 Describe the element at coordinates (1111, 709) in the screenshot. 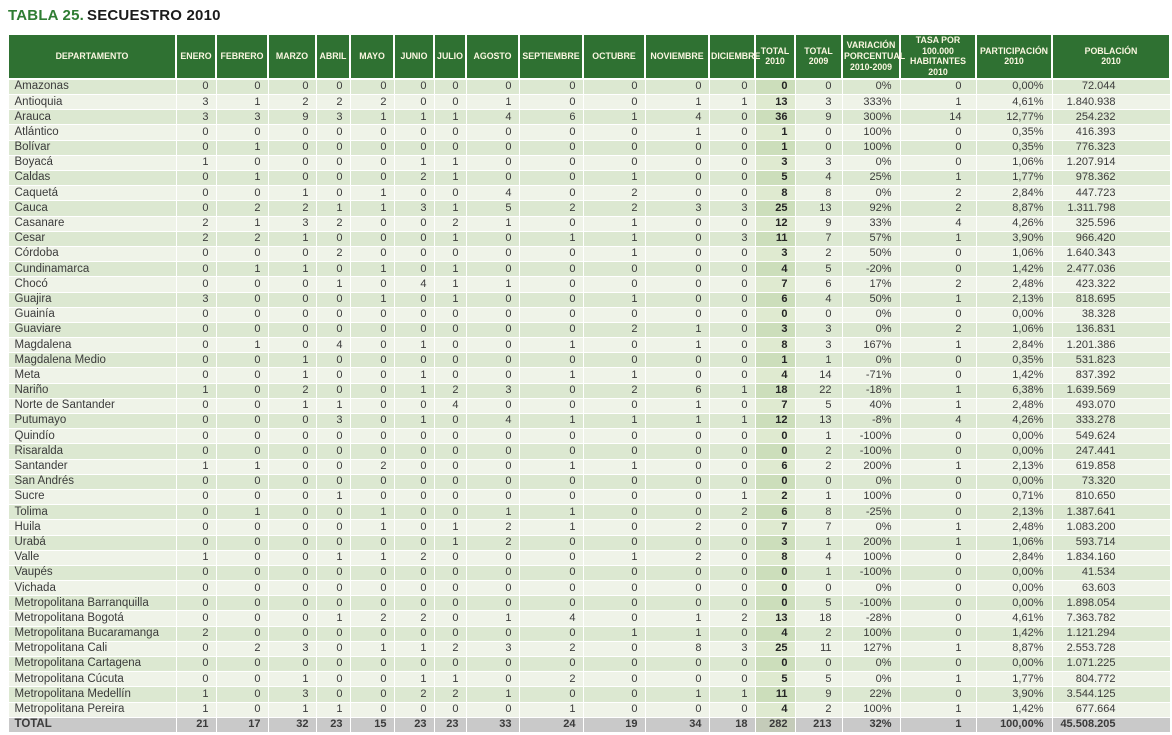

I see `cell-poblacion: 677.664` at that location.